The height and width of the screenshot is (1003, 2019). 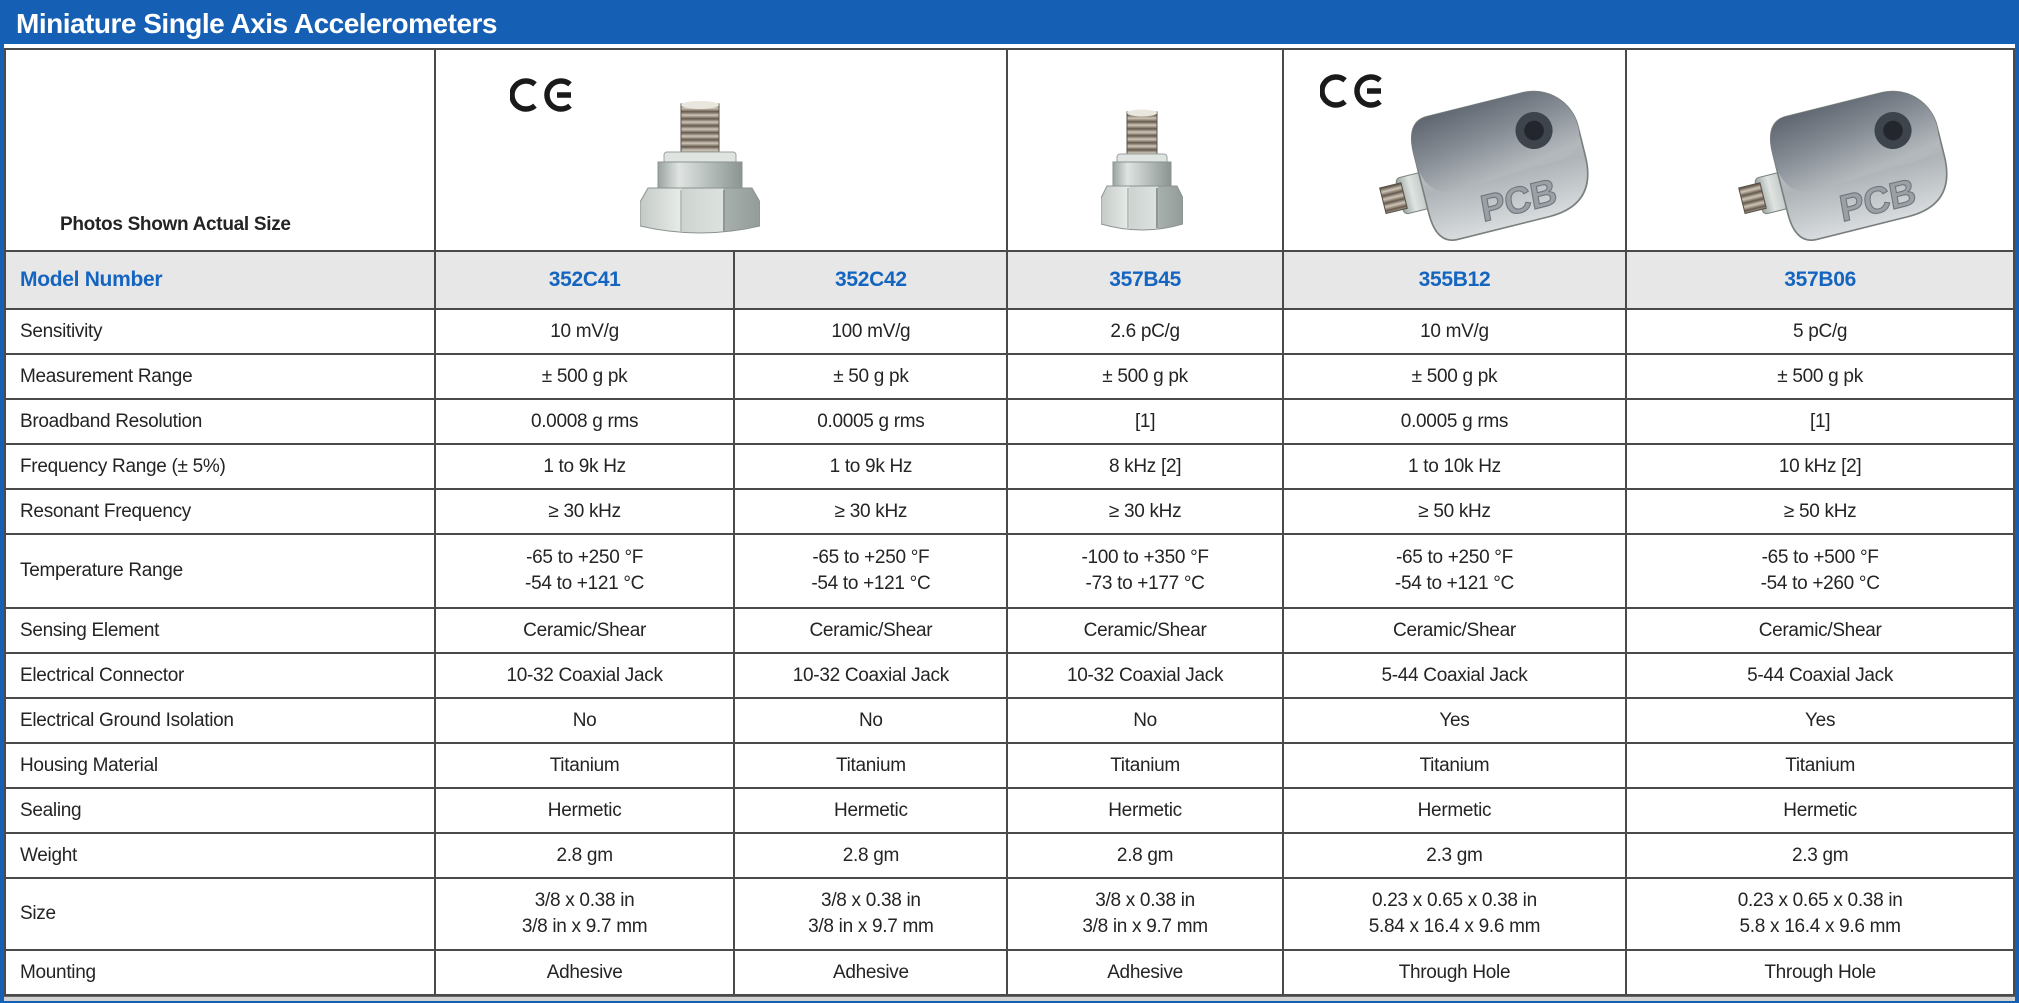 What do you see at coordinates (220, 914) in the screenshot?
I see `spec-label: Size` at bounding box center [220, 914].